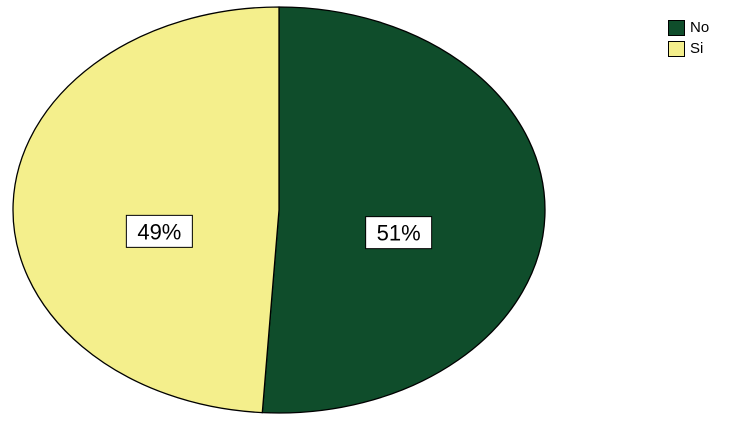  I want to click on pie-label-si: 49%, so click(159, 231).